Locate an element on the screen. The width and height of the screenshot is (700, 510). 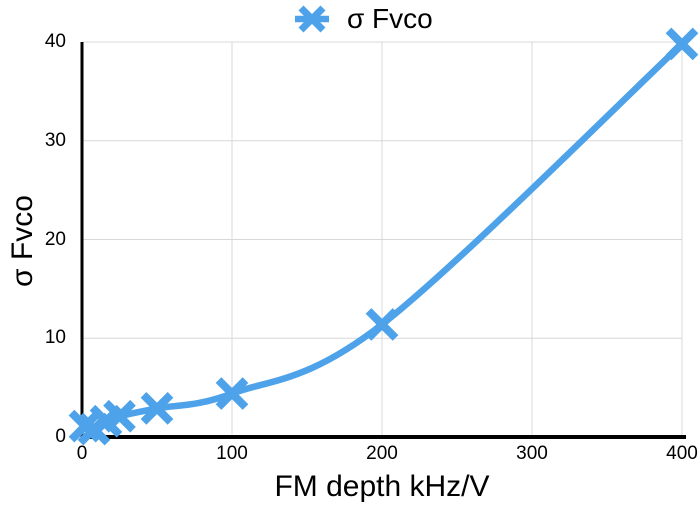
y-tick-label: 0 is located at coordinates (60, 436).